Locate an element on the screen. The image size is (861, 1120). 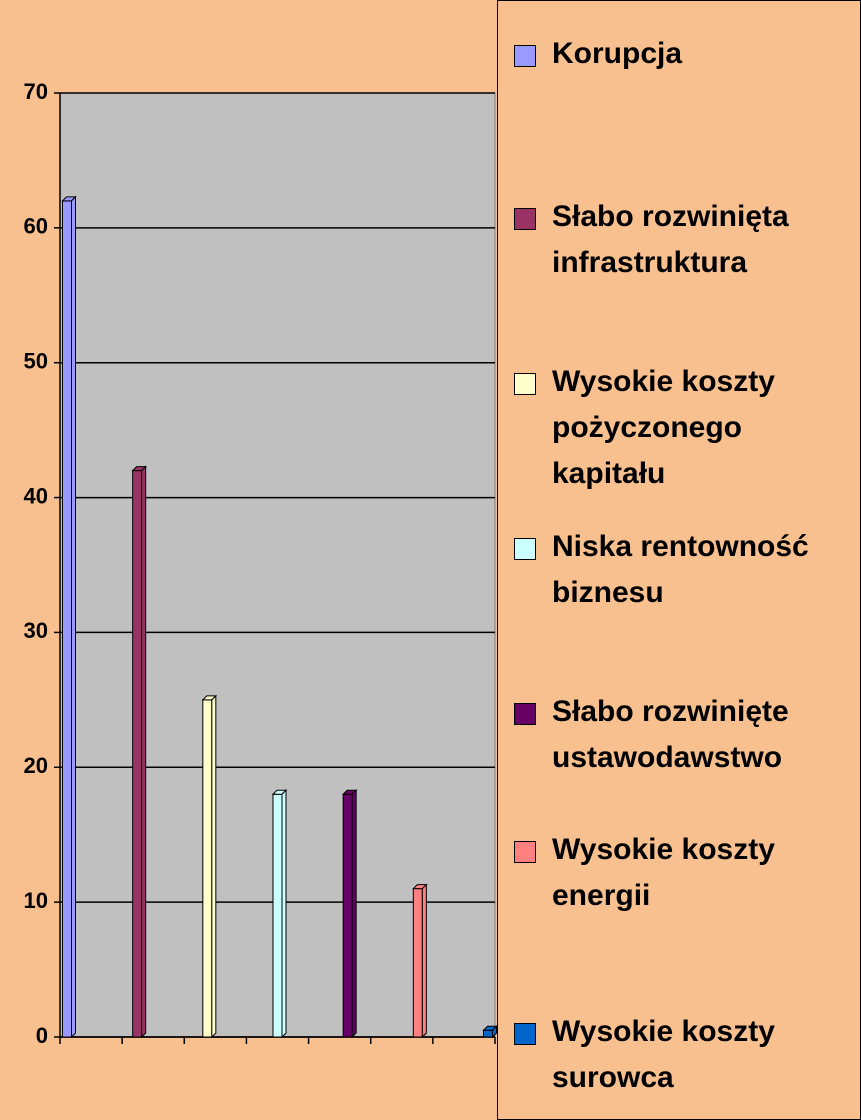
legend-label: Wysokie koszty surowca is located at coordinates (663, 1054).